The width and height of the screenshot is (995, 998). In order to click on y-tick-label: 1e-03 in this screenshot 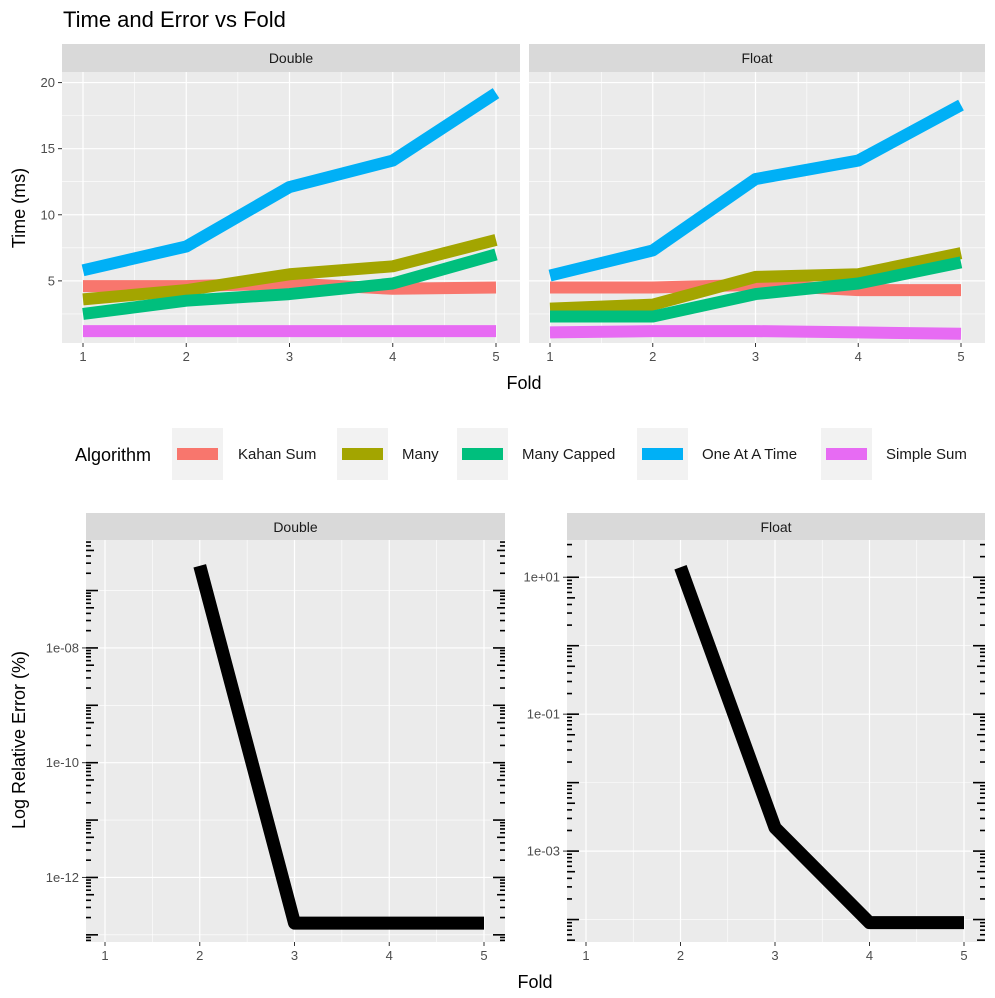, I will do `click(543, 851)`.